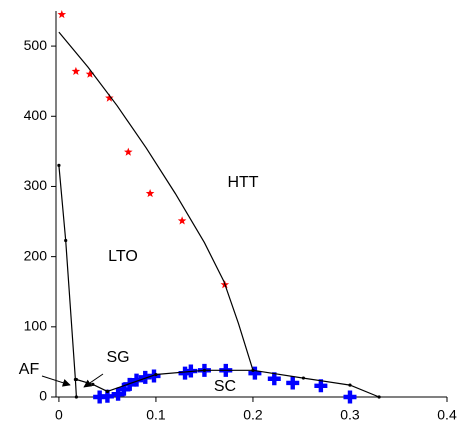 Image resolution: width=462 pixels, height=438 pixels. What do you see at coordinates (242, 182) in the screenshot?
I see `annotation: HTT` at bounding box center [242, 182].